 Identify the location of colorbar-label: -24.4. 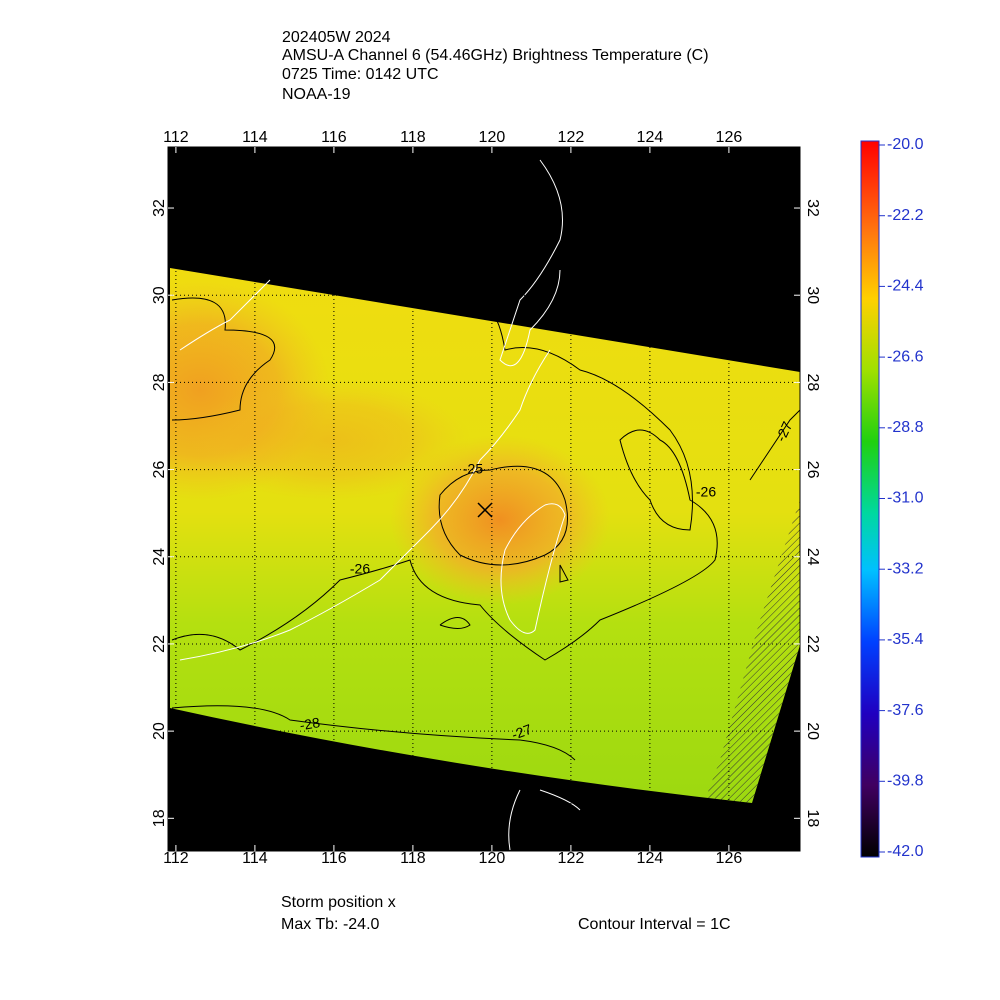
(905, 286).